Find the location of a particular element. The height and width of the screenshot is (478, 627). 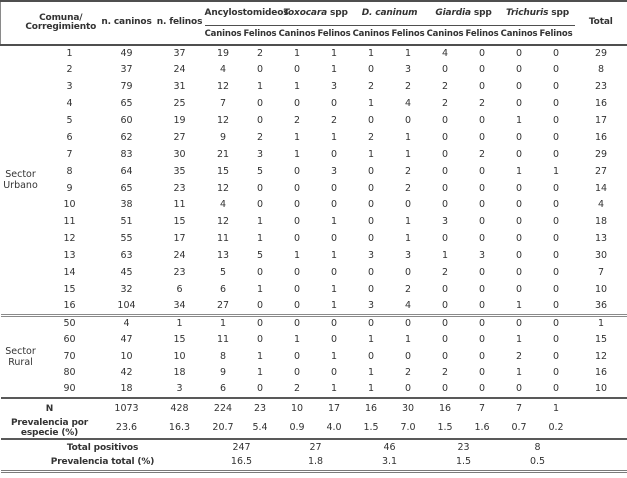

count-cell: 104 is located at coordinates (126, 306).